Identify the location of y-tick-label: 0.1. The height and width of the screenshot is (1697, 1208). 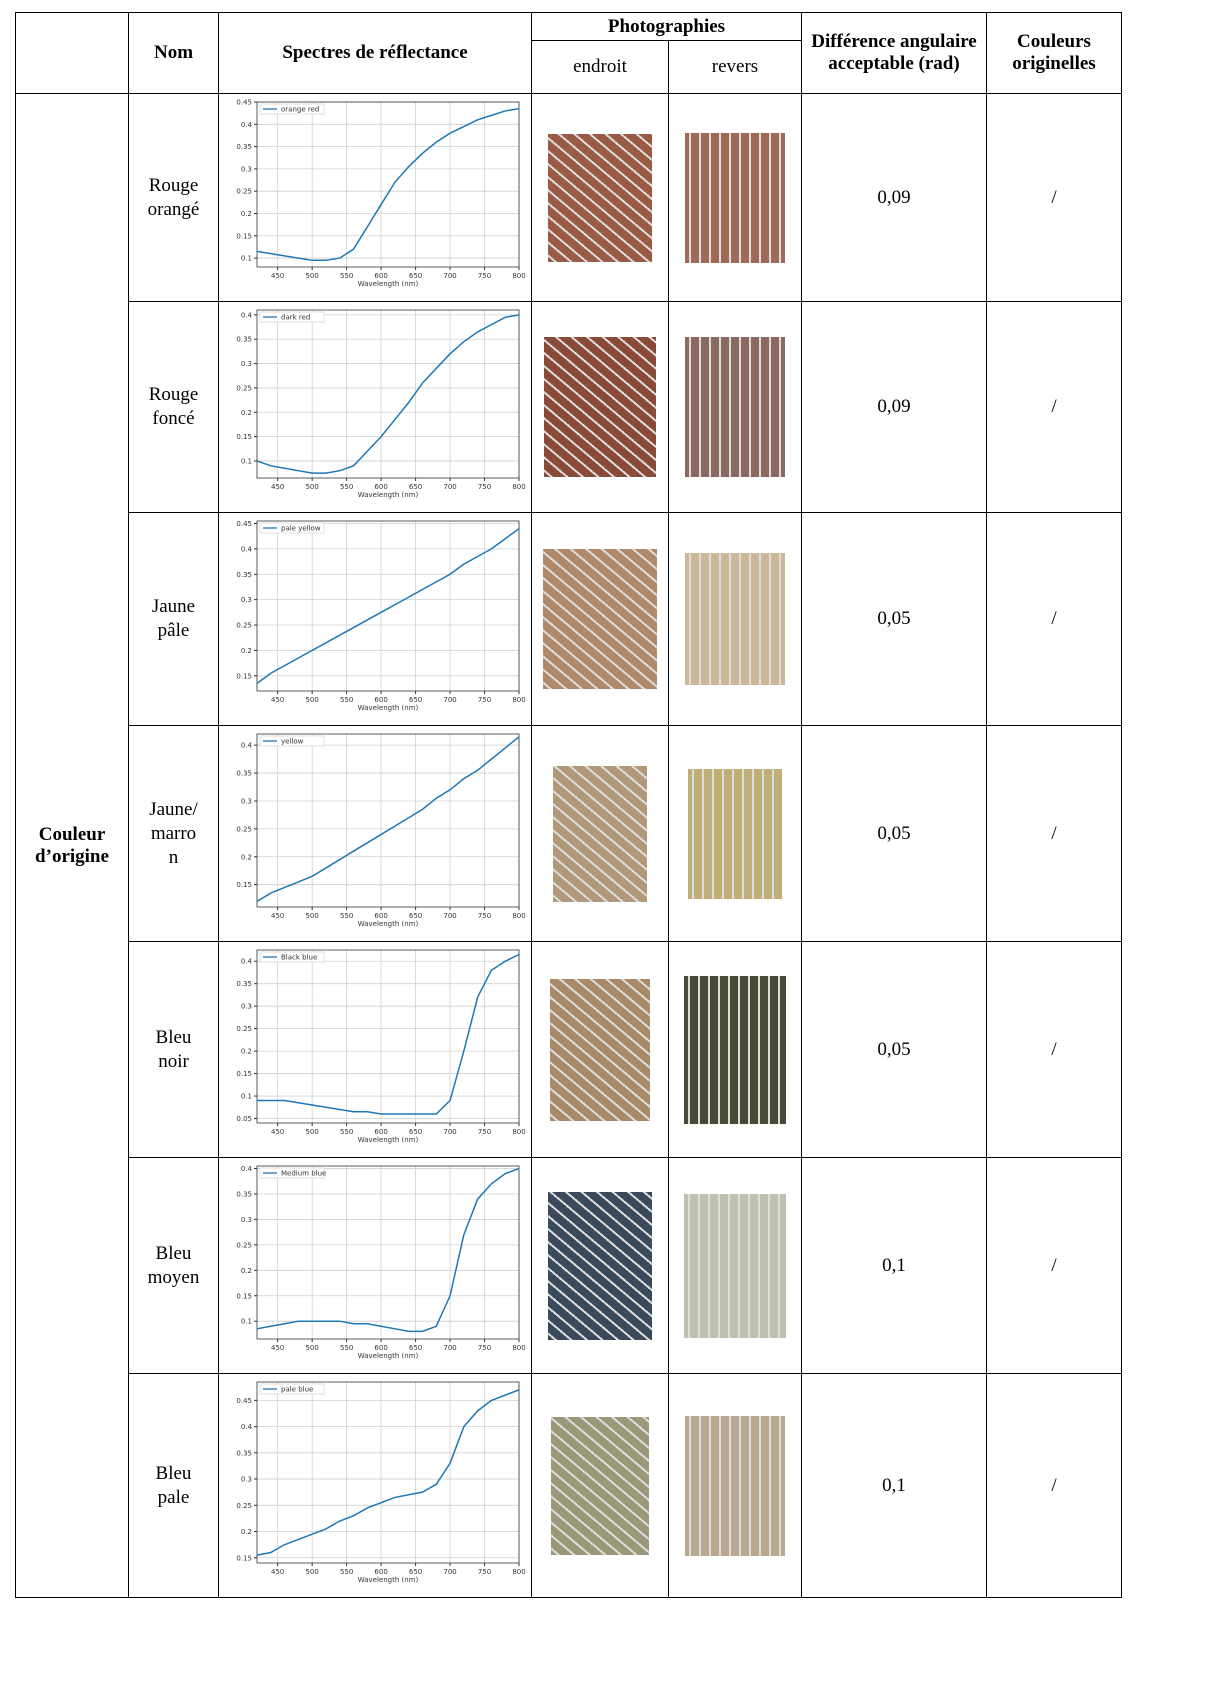
(246, 461).